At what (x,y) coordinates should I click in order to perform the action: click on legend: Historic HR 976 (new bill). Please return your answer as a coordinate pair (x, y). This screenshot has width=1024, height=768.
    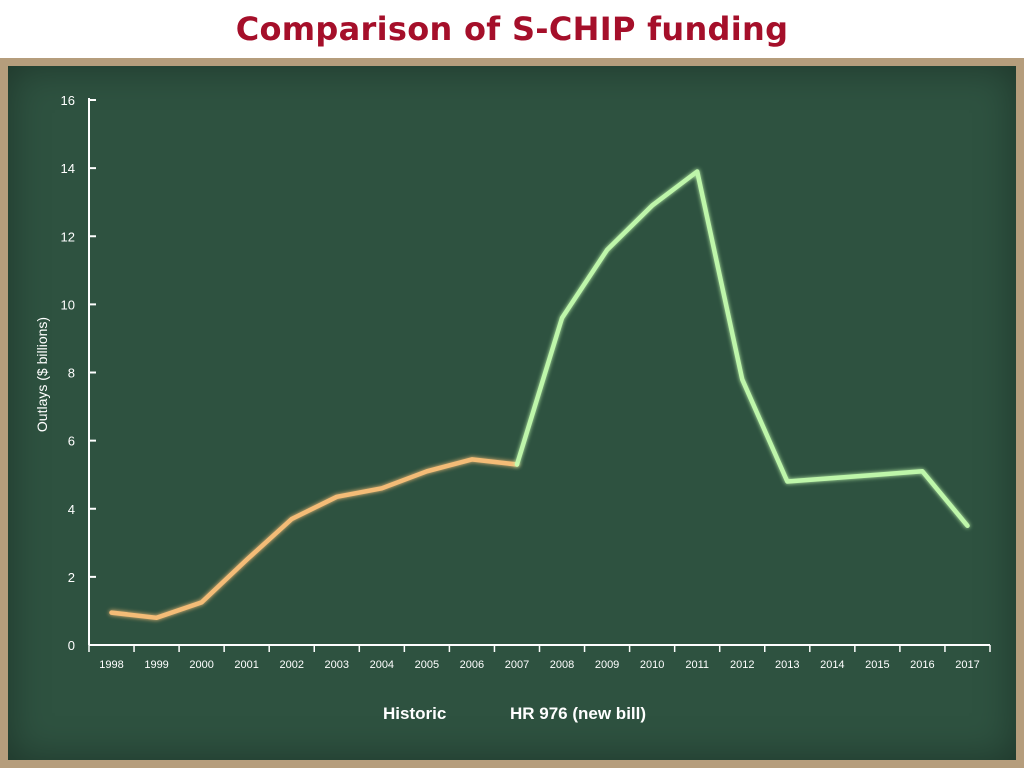
    Looking at the image, I should click on (494, 713).